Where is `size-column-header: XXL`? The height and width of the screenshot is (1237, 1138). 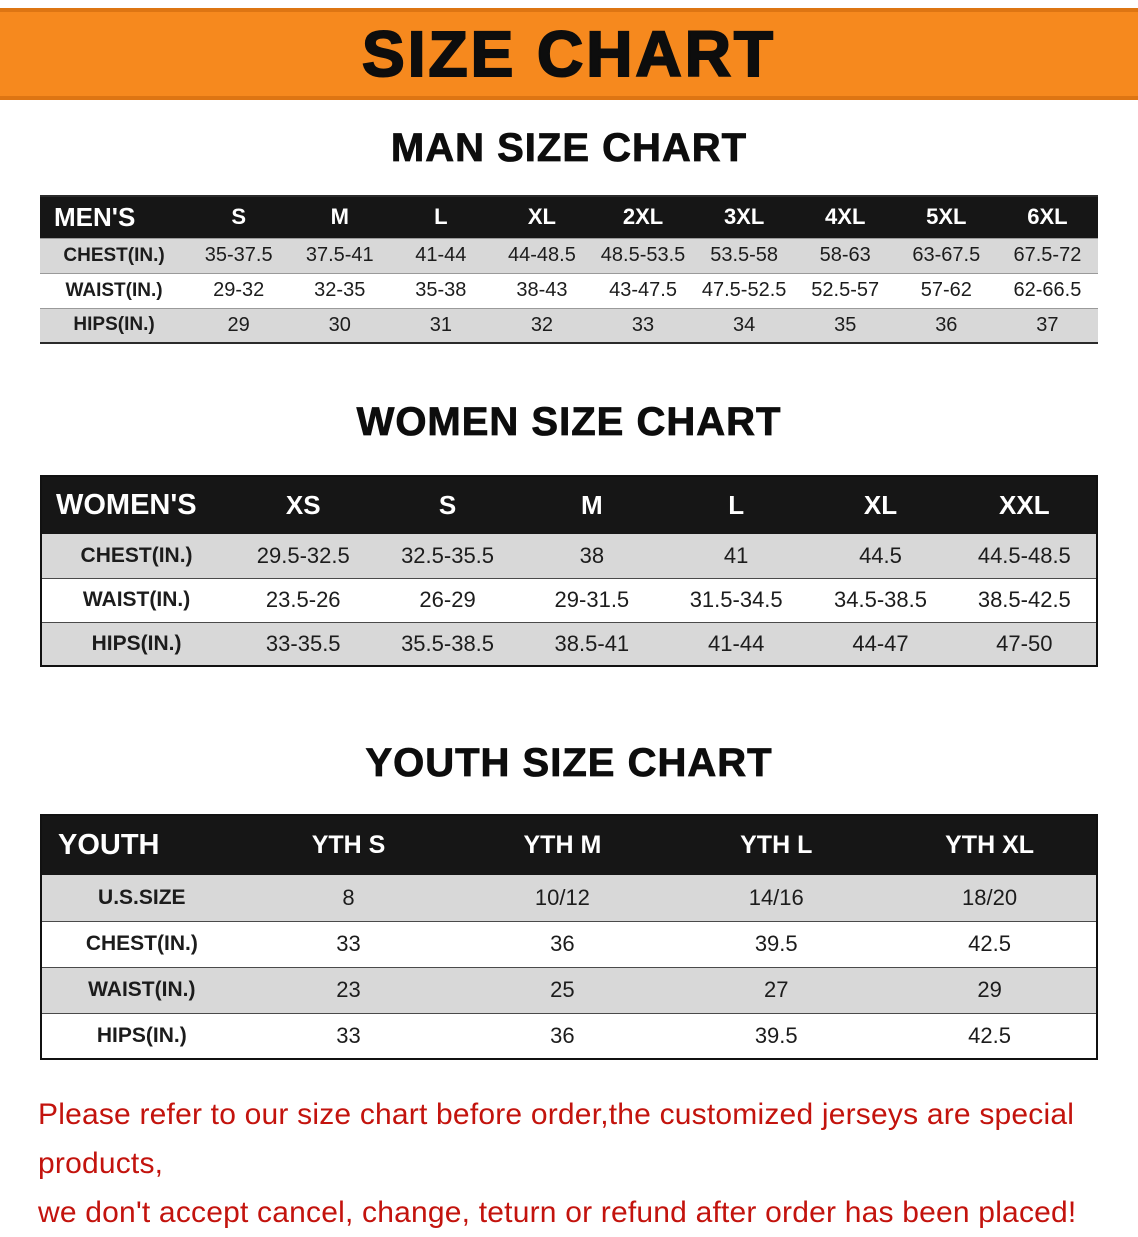
size-column-header: XXL is located at coordinates (1024, 505).